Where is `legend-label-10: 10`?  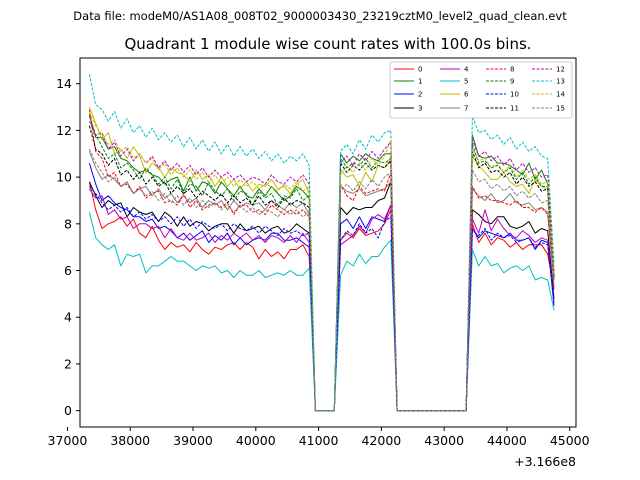 legend-label-10: 10 is located at coordinates (514, 95).